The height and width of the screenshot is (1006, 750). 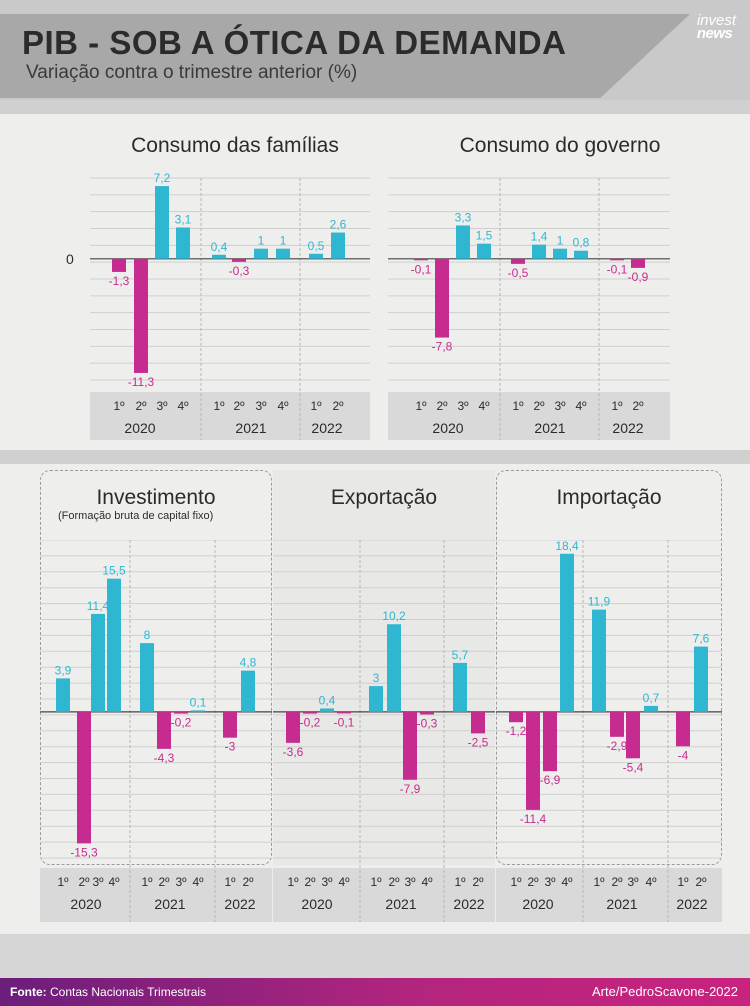 What do you see at coordinates (581, 243) in the screenshot?
I see `data-label: 0,8` at bounding box center [581, 243].